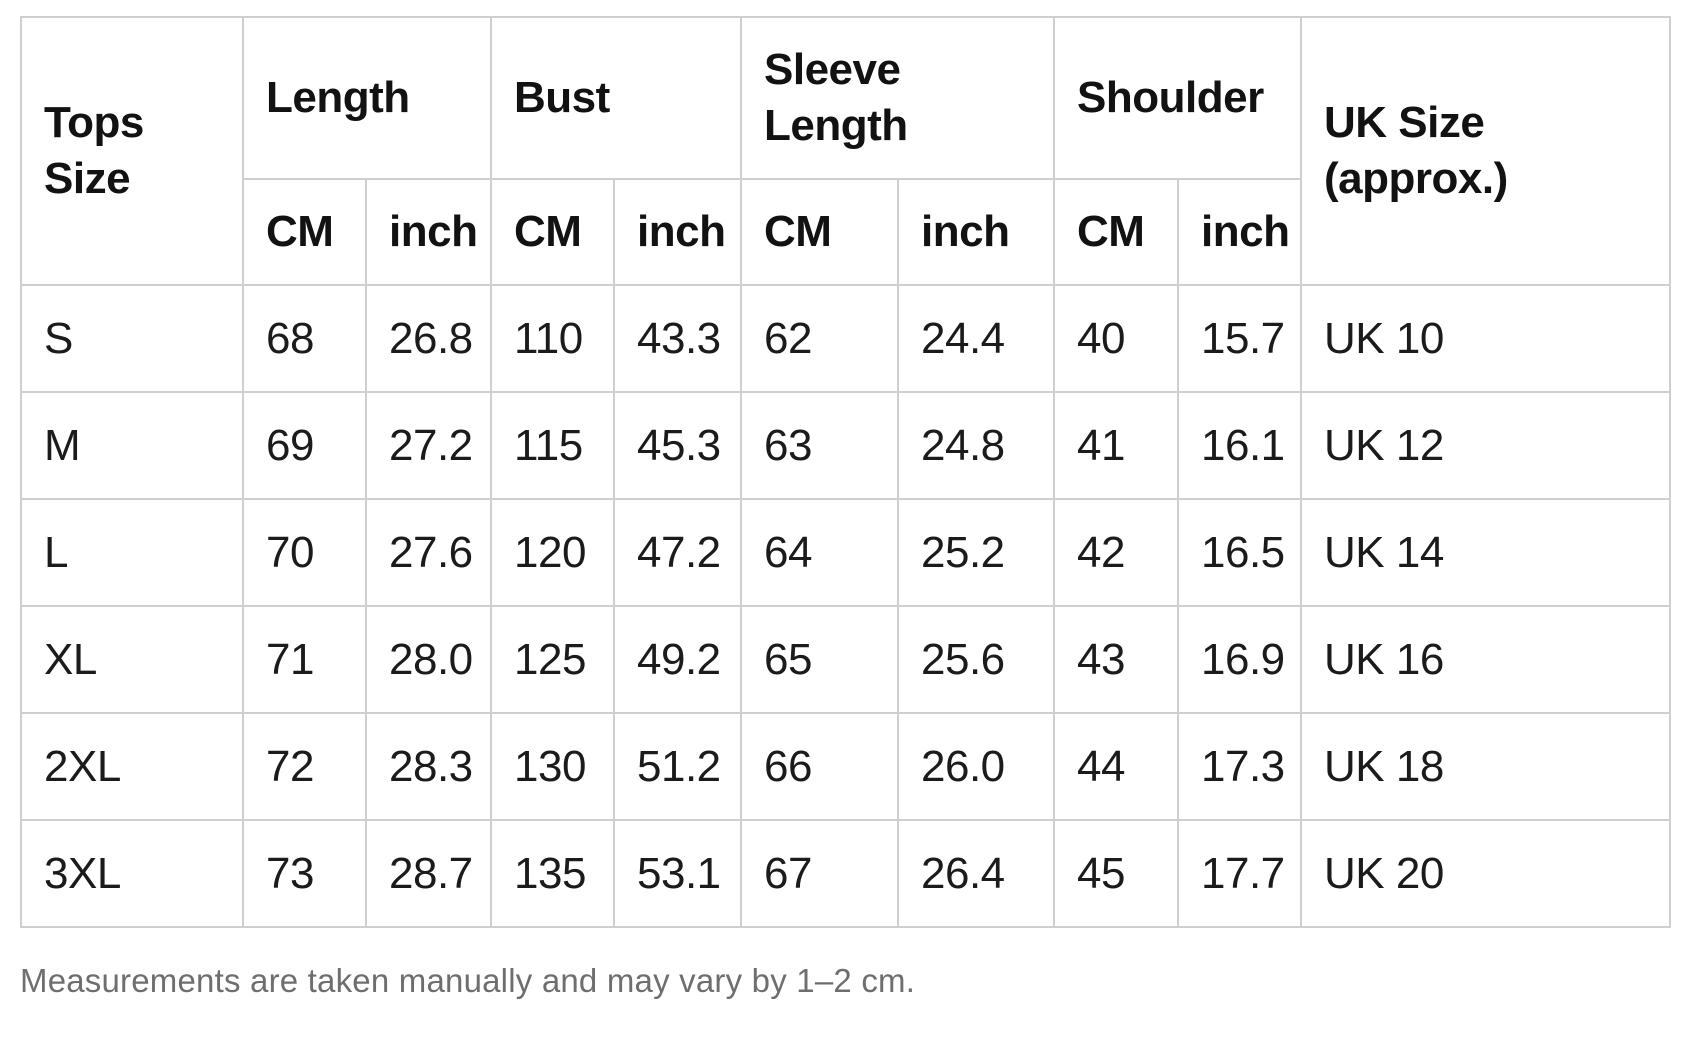 The height and width of the screenshot is (1037, 1683). What do you see at coordinates (678, 232) in the screenshot?
I see `unit-header-bust-inch: inch` at bounding box center [678, 232].